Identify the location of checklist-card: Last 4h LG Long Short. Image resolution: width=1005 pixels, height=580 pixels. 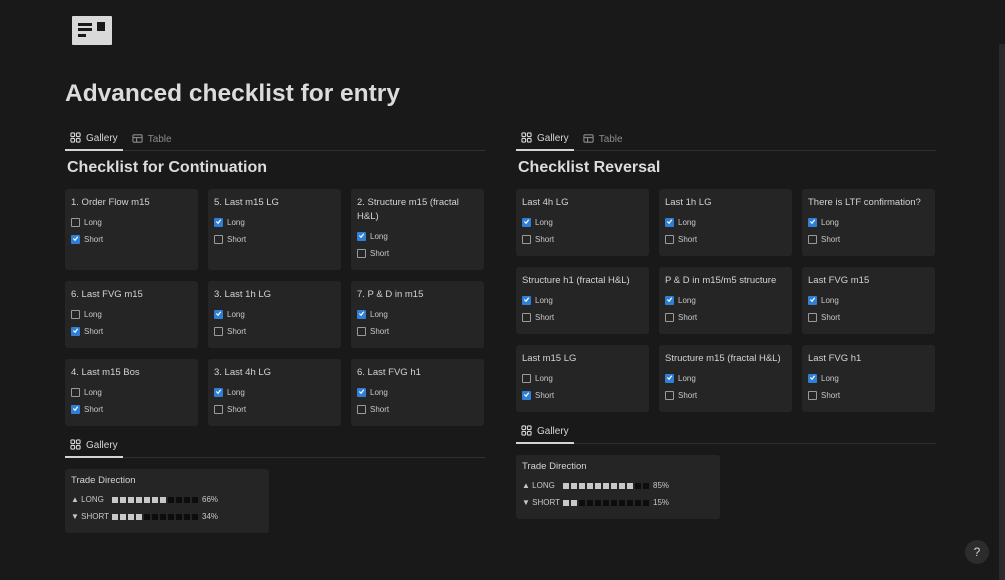
(582, 222).